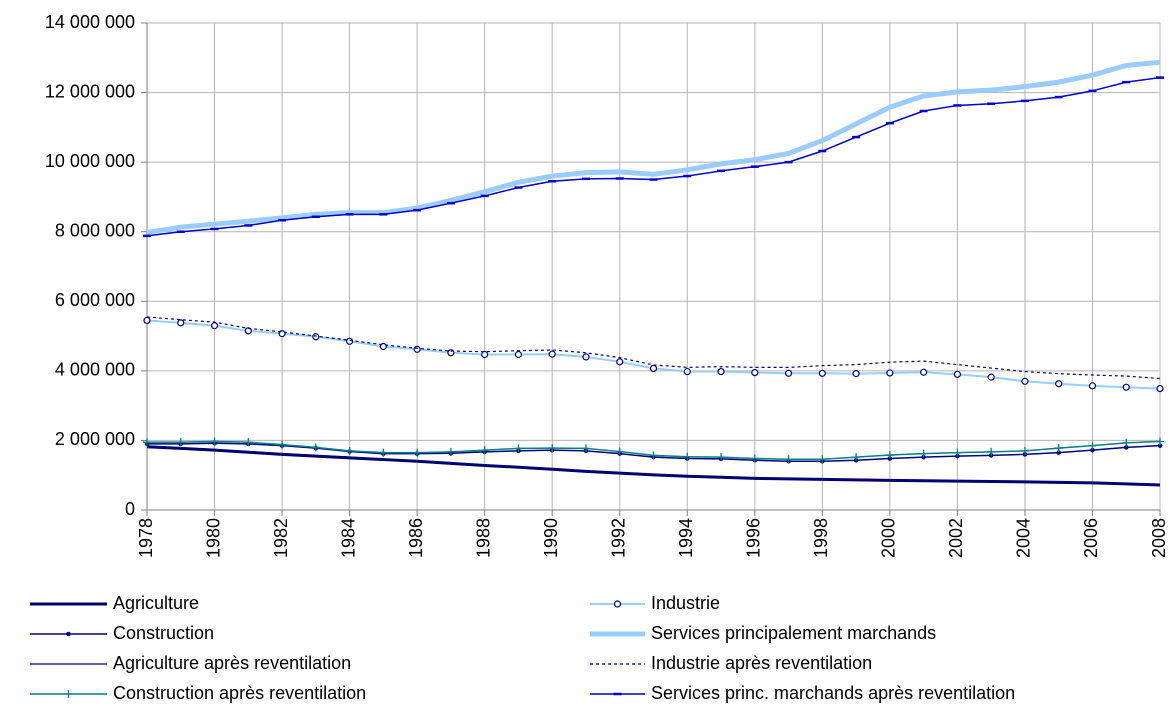 This screenshot has height=714, width=1172. Describe the element at coordinates (761, 663) in the screenshot. I see `legend-label: Industrie après reventilation` at that location.